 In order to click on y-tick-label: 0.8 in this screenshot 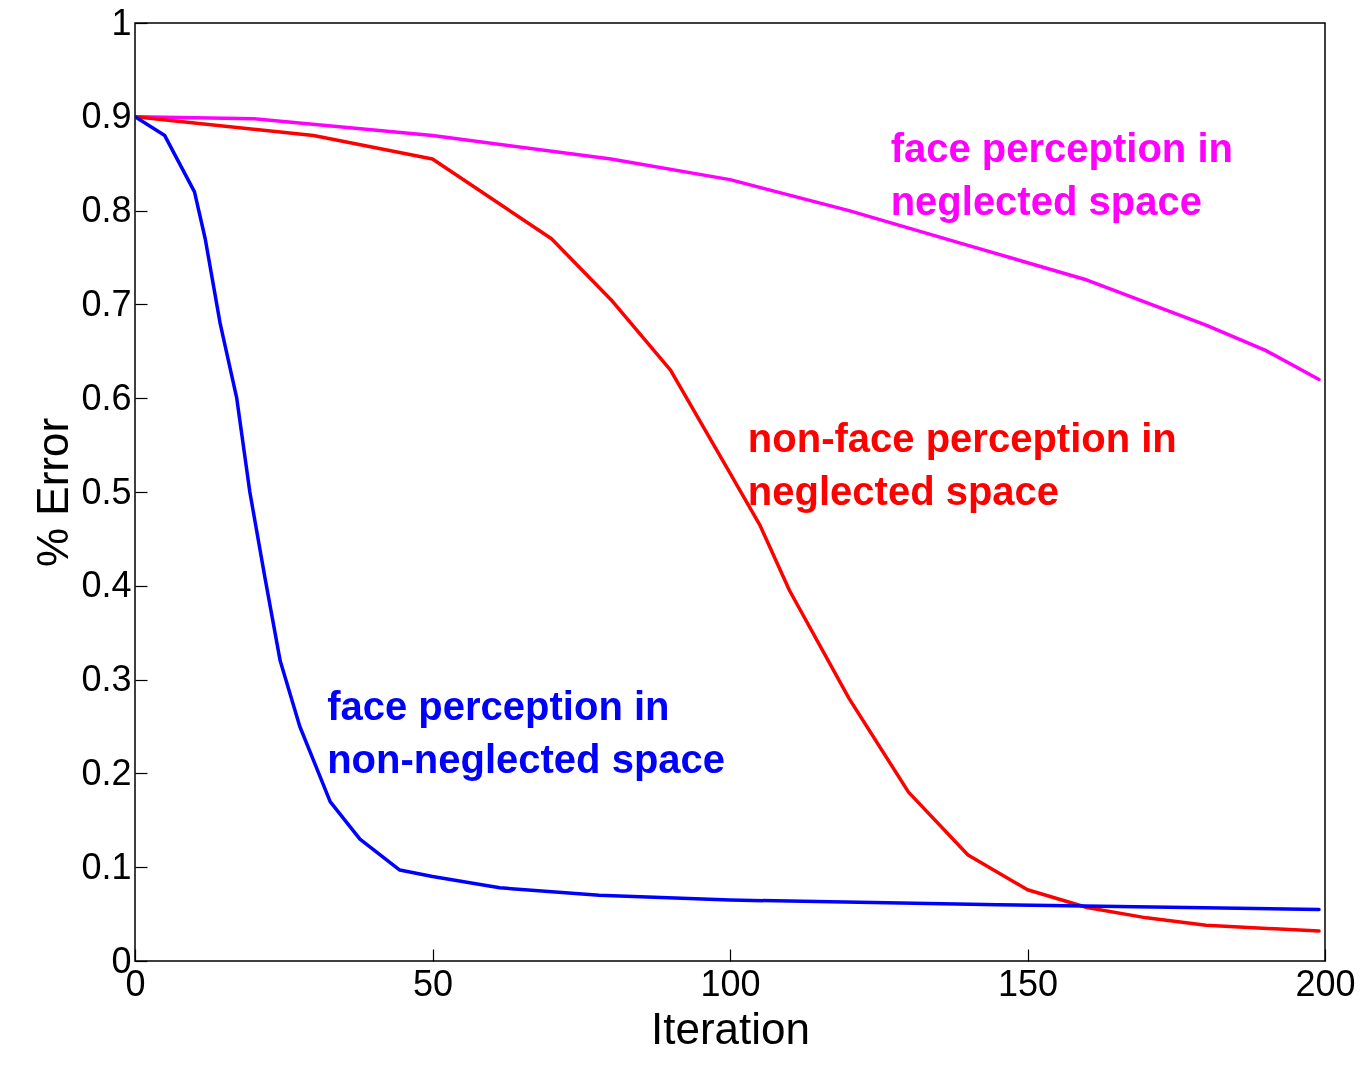, I will do `click(106, 210)`.